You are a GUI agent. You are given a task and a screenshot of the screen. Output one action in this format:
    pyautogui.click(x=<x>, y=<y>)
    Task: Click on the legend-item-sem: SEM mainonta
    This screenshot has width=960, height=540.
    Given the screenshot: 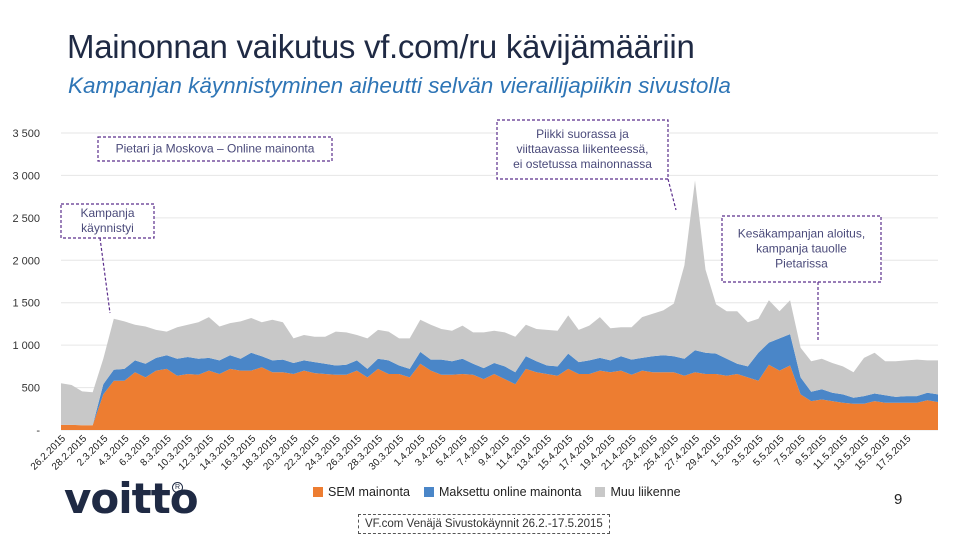 What is the action you would take?
    pyautogui.click(x=361, y=492)
    